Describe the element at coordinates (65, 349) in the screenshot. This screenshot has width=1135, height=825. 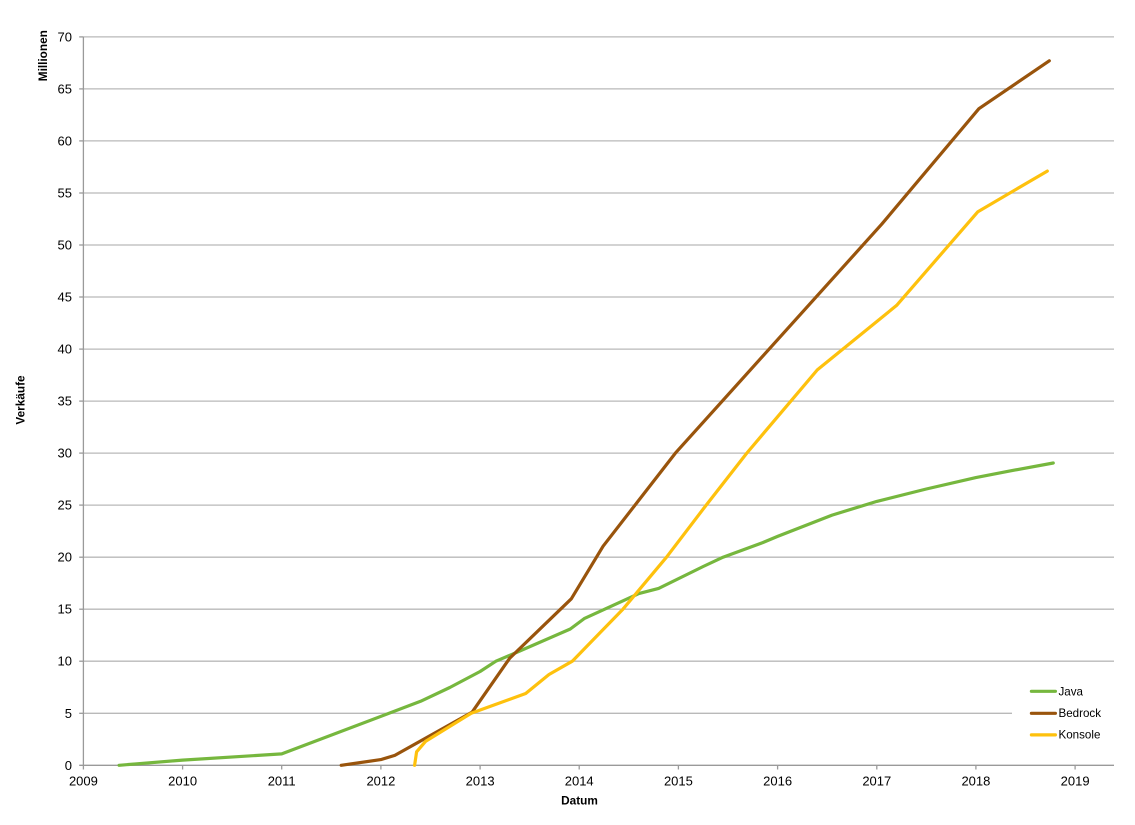
I see `svg-text: 40` at that location.